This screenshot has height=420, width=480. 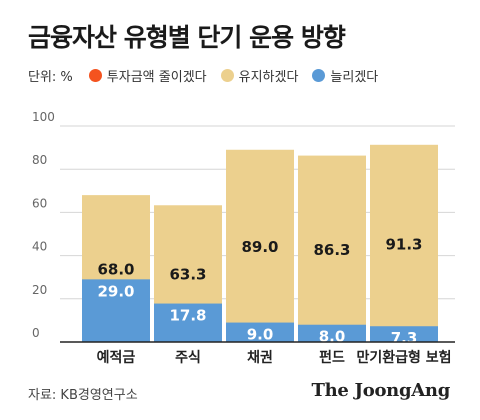 What do you see at coordinates (50, 77) in the screenshot?
I see `unit-label: 단위: %` at bounding box center [50, 77].